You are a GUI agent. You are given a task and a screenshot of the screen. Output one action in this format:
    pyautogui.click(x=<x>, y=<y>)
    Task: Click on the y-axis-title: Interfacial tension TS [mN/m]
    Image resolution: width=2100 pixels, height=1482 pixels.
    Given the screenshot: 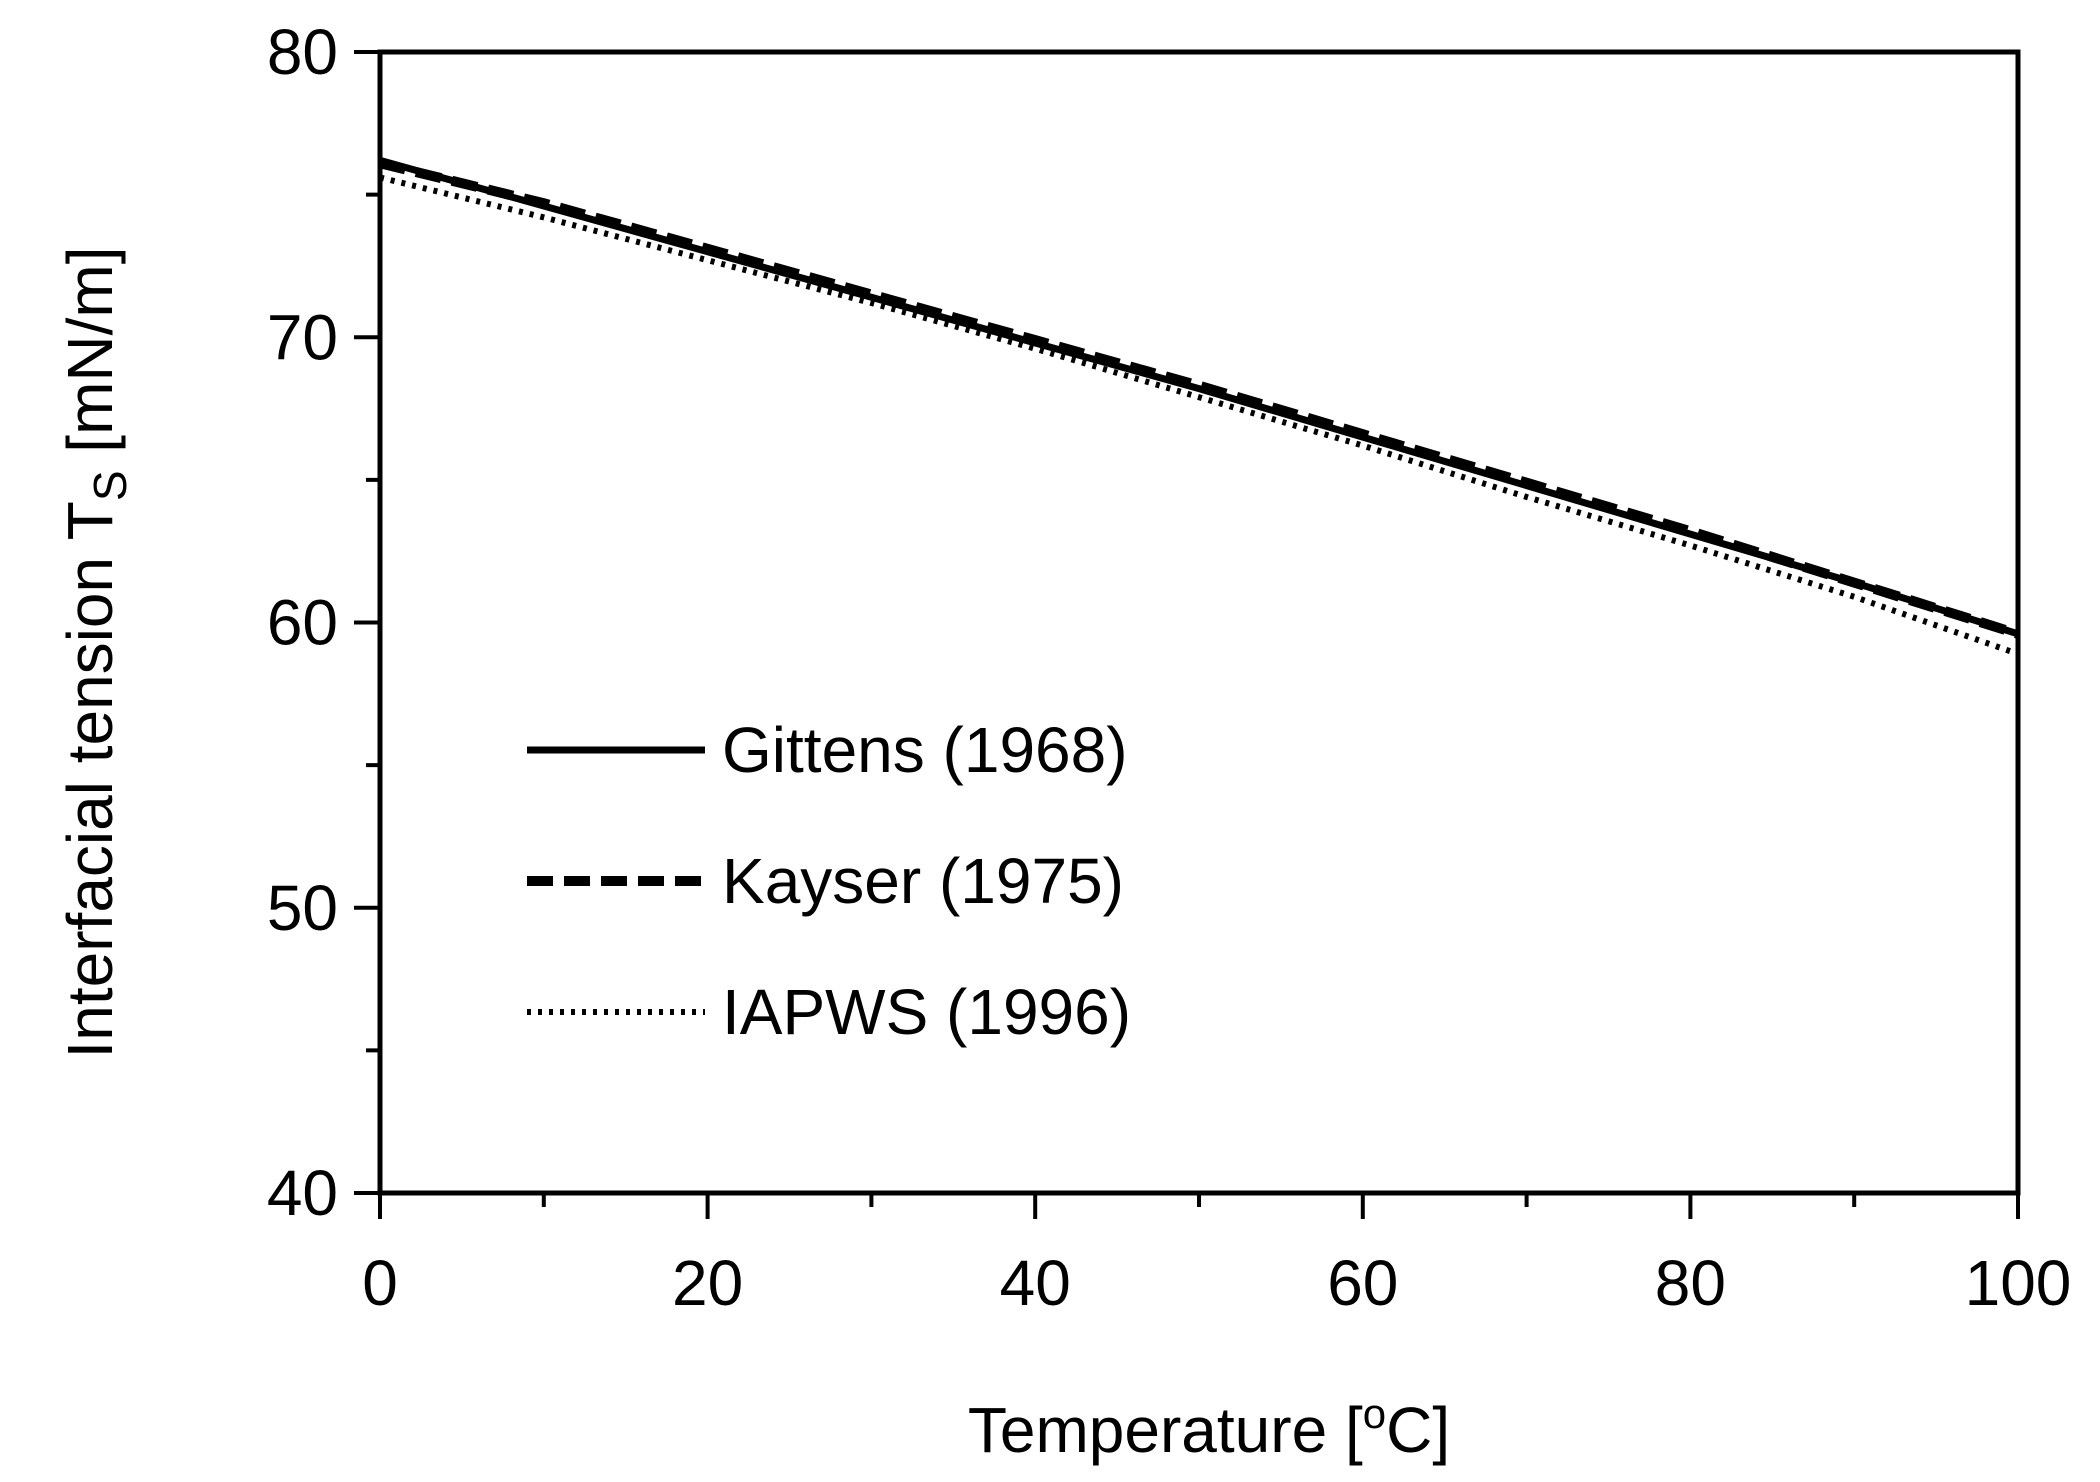 What is the action you would take?
    pyautogui.click(x=95, y=653)
    